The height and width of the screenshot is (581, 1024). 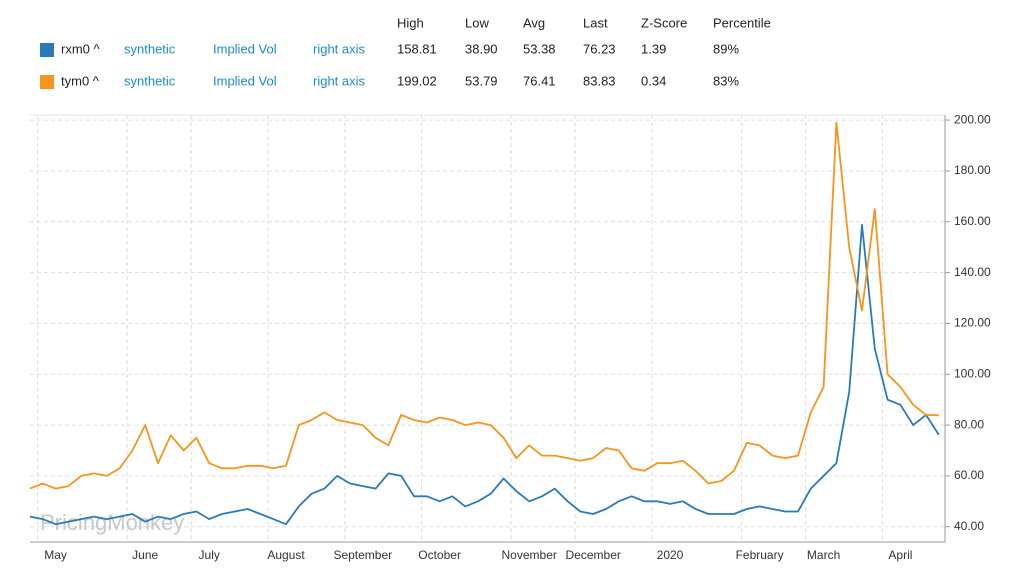 What do you see at coordinates (439, 555) in the screenshot?
I see `x-tick-label: October` at bounding box center [439, 555].